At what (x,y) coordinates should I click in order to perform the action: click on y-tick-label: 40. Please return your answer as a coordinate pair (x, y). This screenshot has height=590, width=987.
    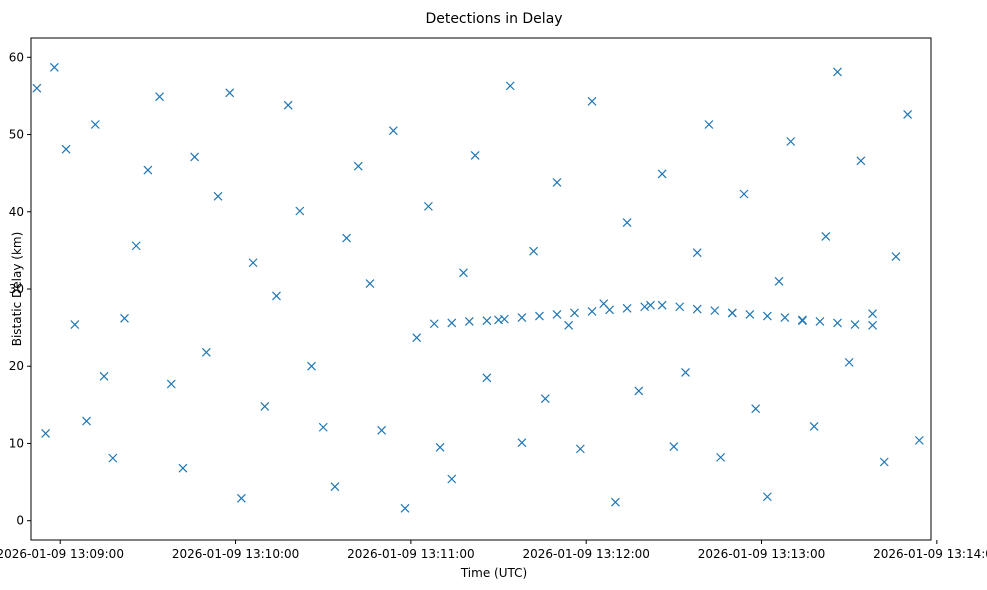
    Looking at the image, I should click on (16, 212).